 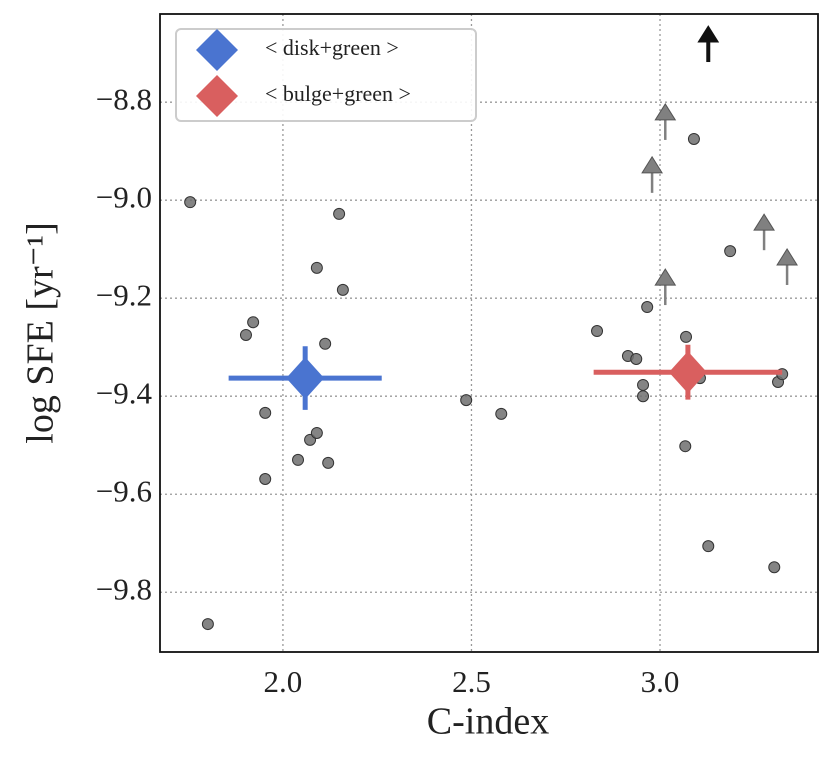 I want to click on y-tick-label: −9.6, so click(x=124, y=490).